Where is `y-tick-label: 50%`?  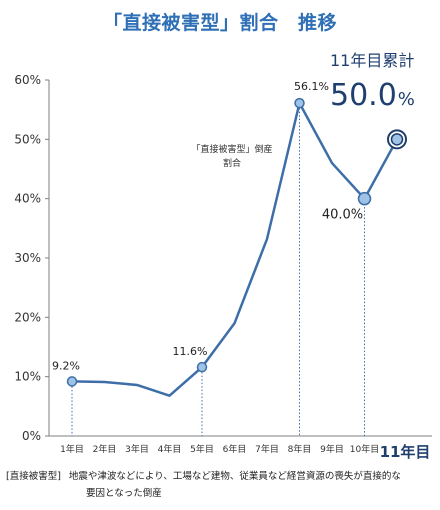 y-tick-label: 50% is located at coordinates (27, 139).